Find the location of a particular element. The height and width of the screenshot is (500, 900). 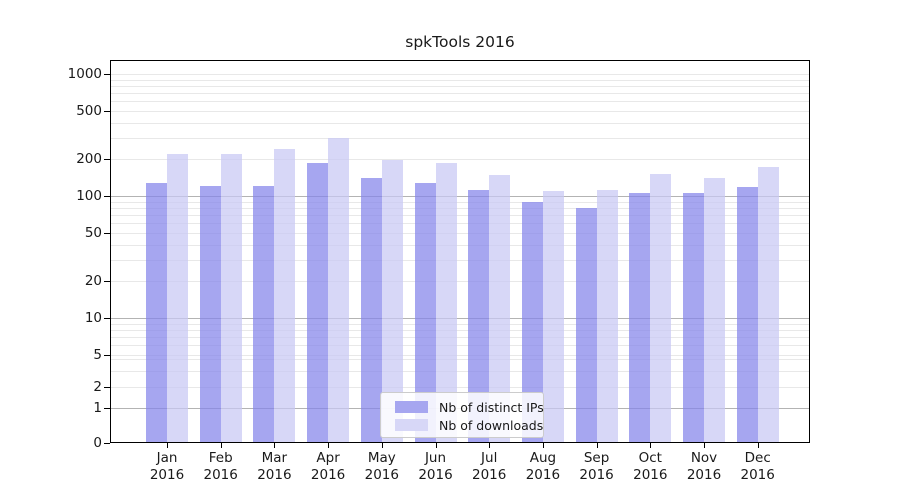

legend: Nb of distinct IPs Nb of downloads is located at coordinates (462, 415).